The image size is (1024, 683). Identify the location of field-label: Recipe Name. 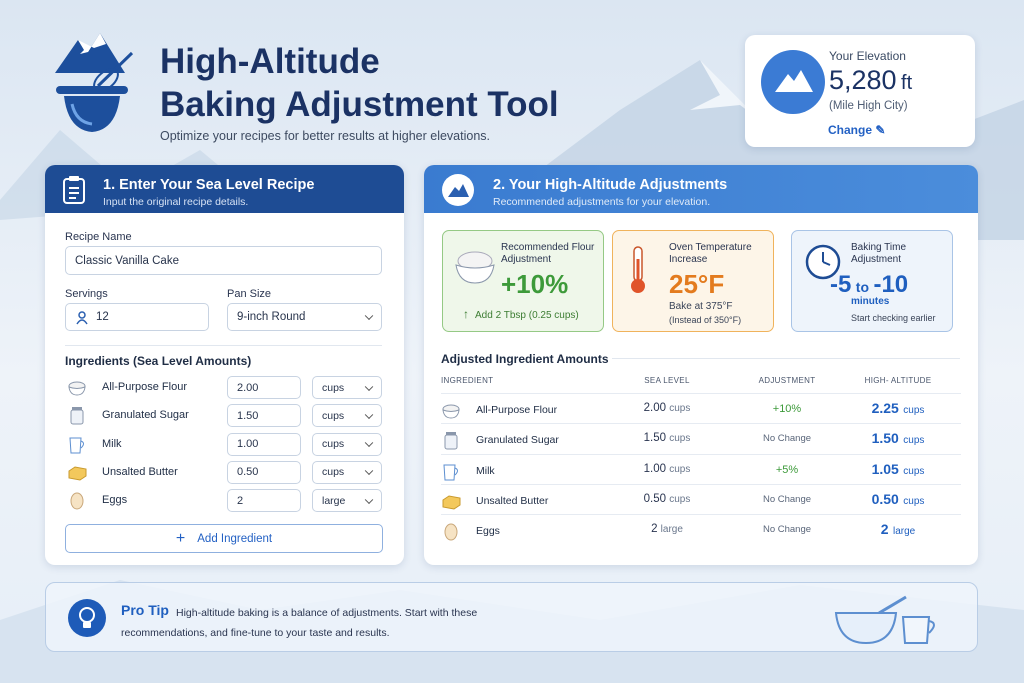
(98, 237).